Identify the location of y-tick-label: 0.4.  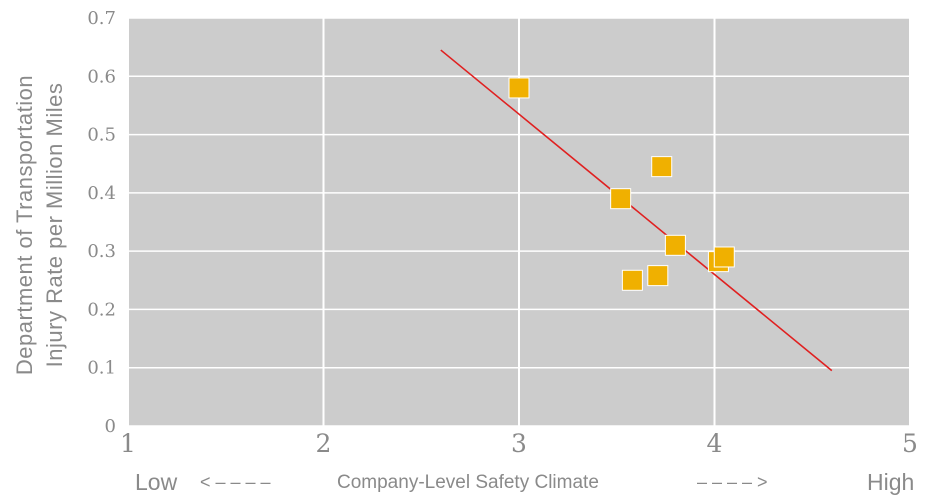
(101, 193).